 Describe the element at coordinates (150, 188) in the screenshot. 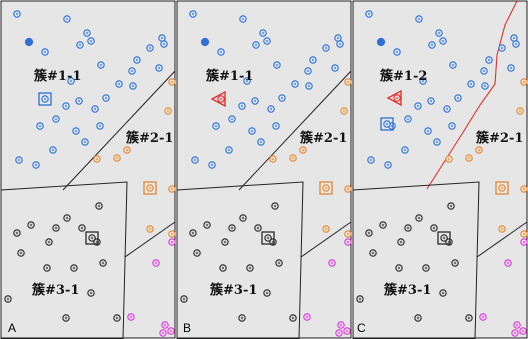

I see `panel-a-orange-center` at that location.